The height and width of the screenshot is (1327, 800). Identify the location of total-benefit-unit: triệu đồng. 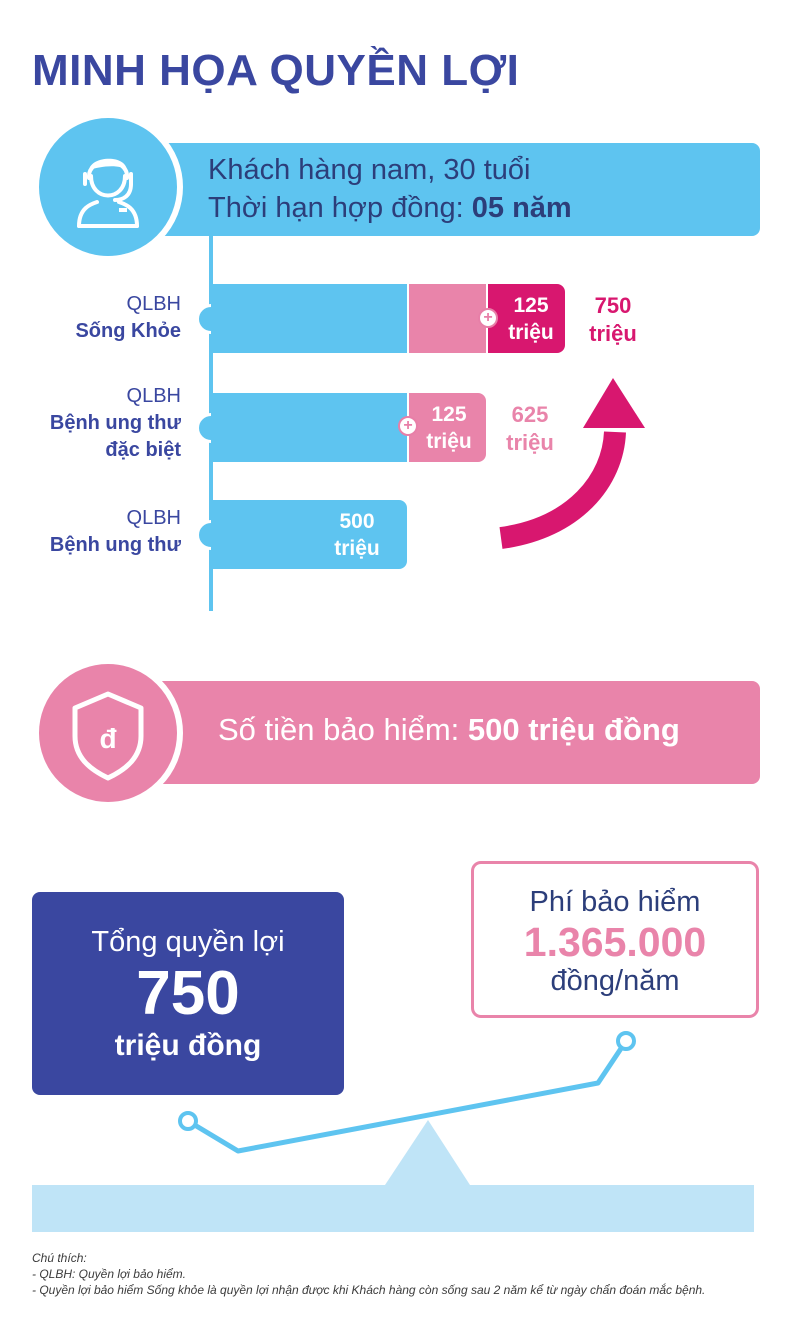
(188, 1045).